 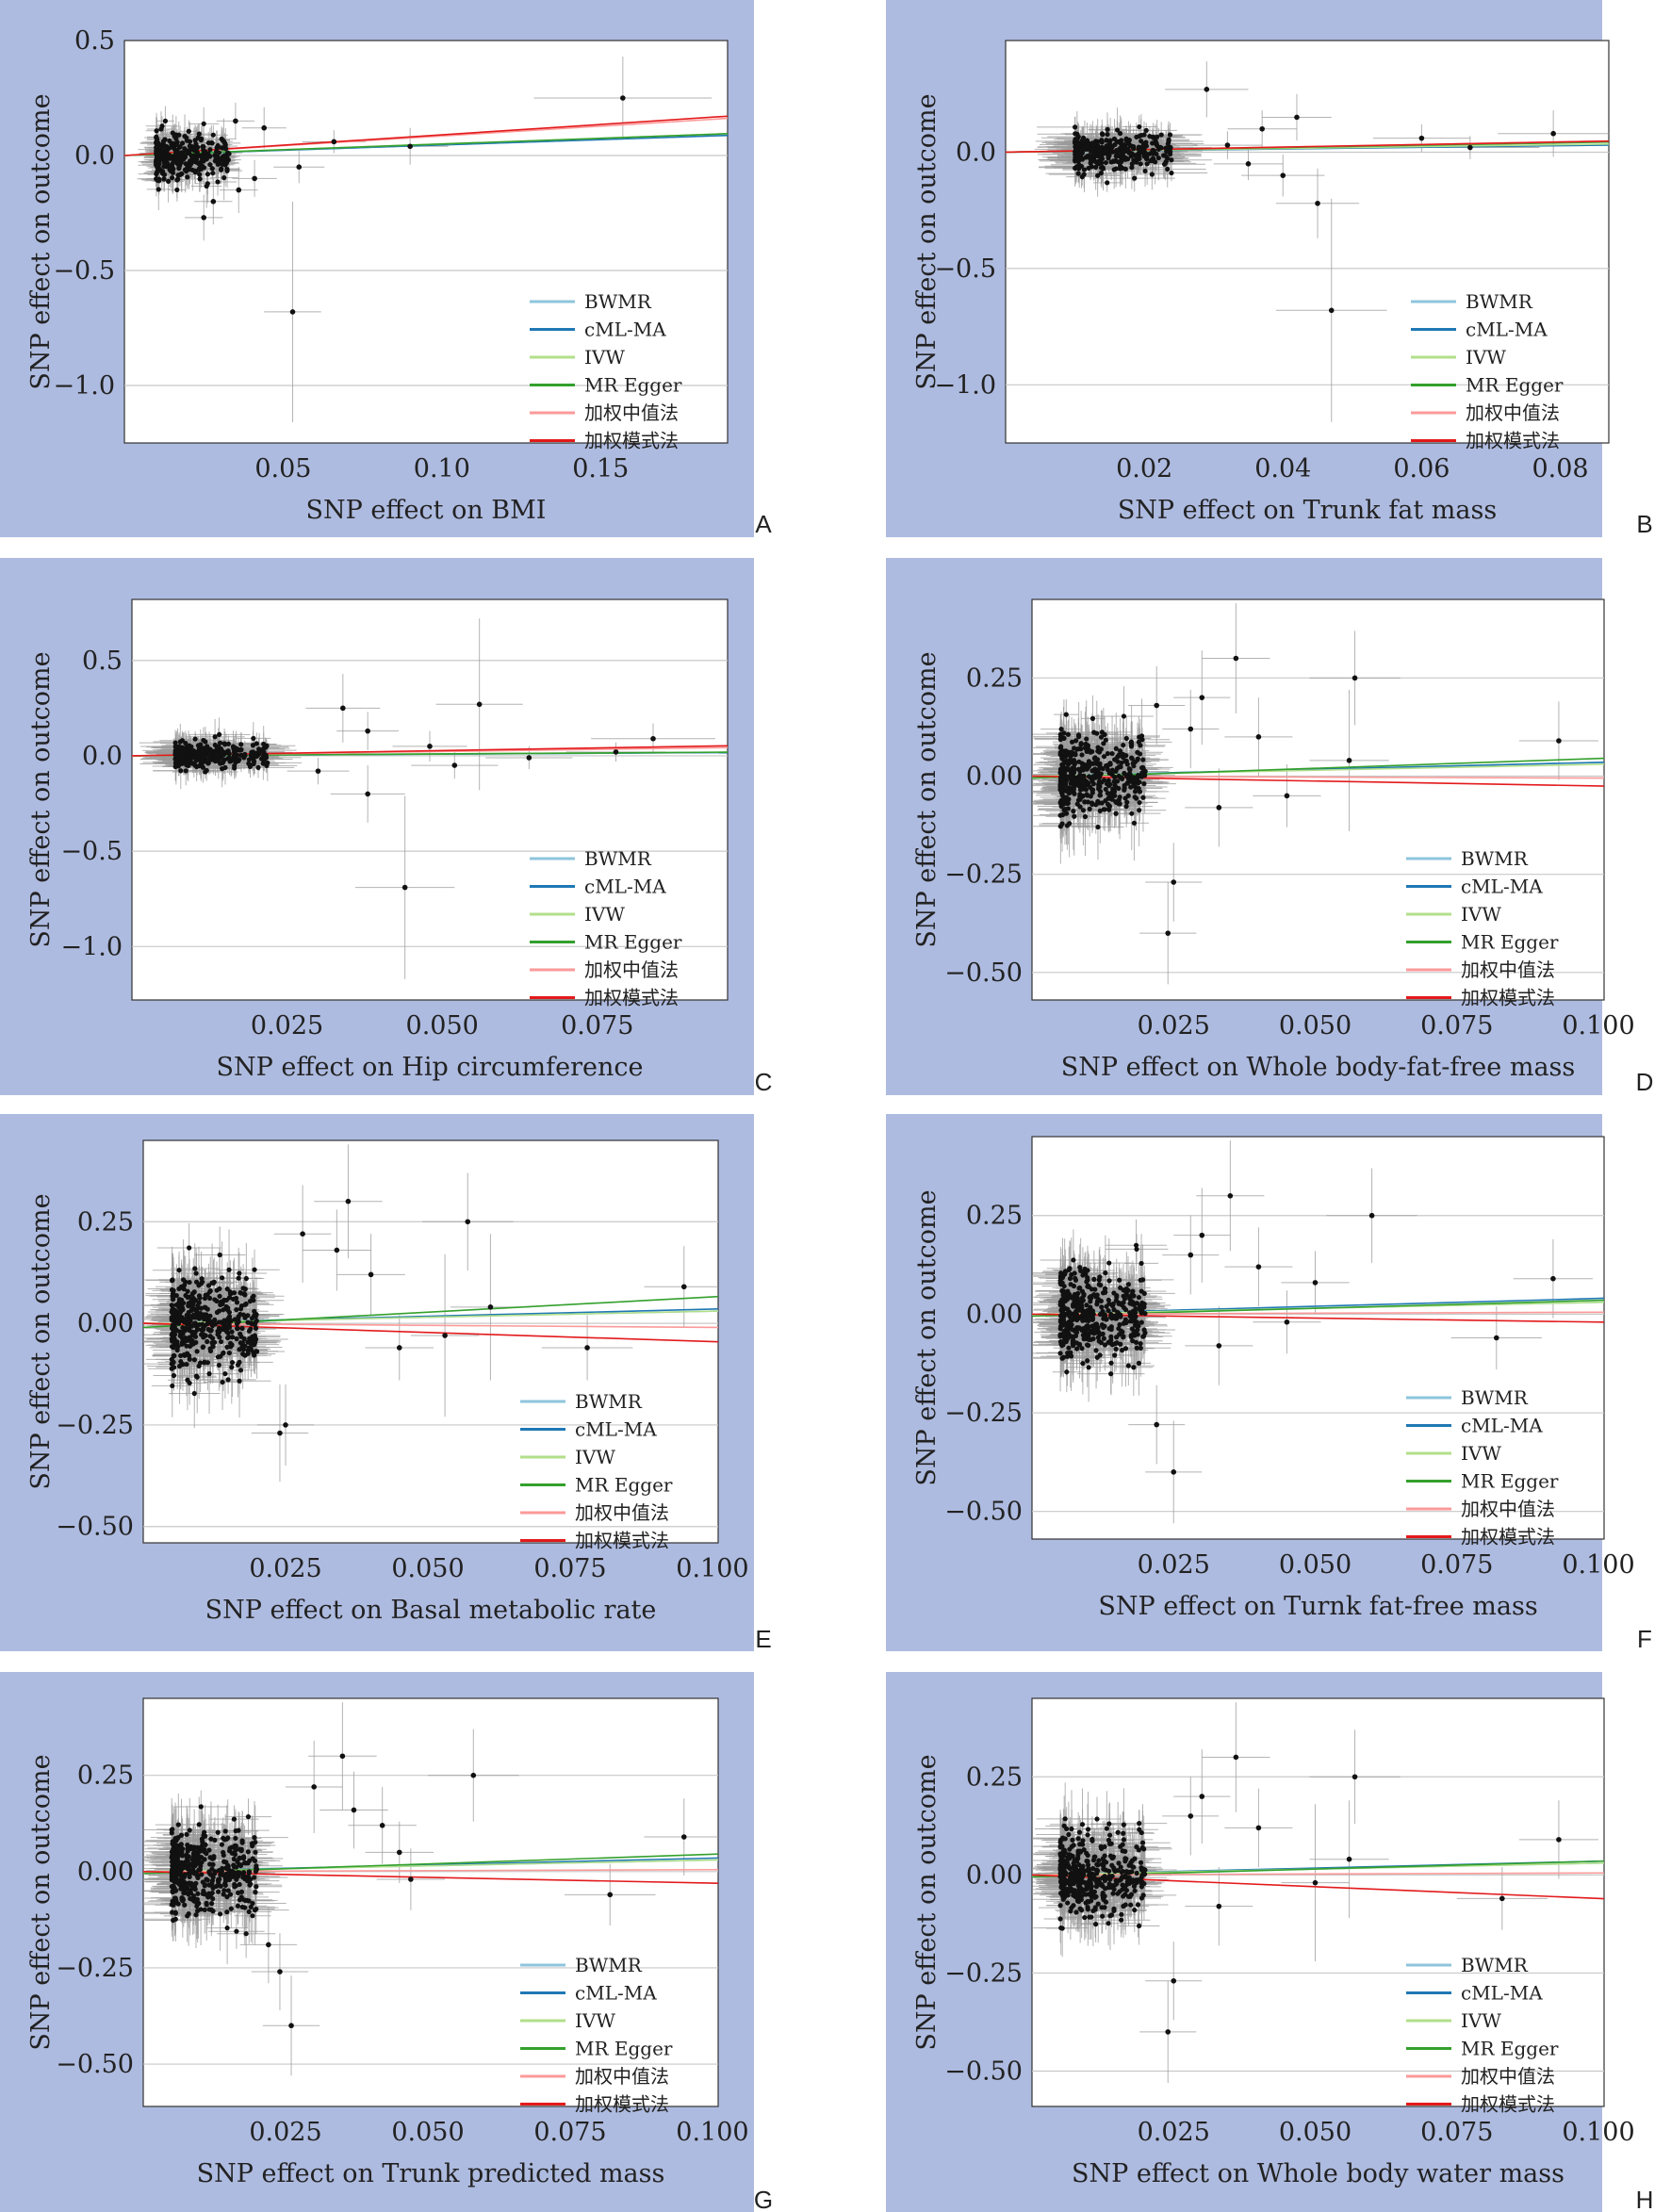 I want to click on snp-points, so click(x=414, y=796).